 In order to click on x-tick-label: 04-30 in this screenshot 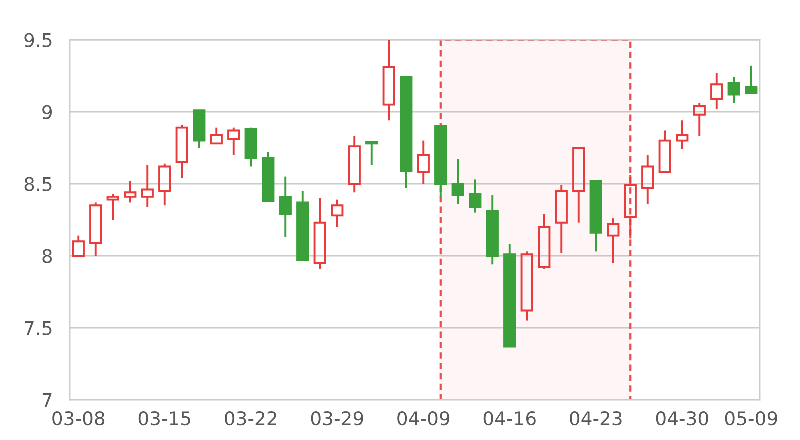, I will do `click(682, 418)`.